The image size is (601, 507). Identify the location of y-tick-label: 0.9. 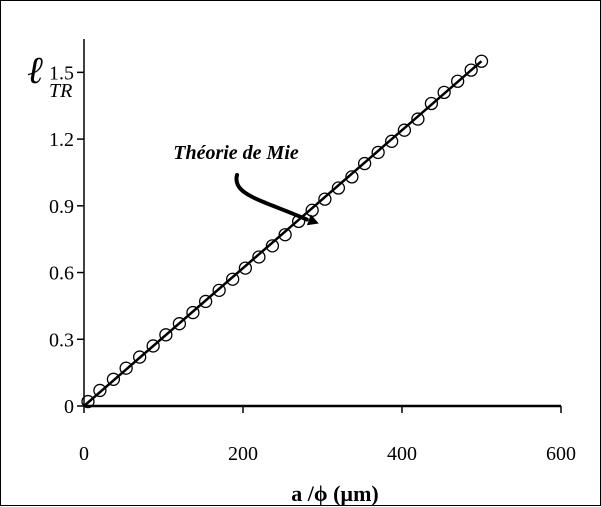
(61, 207).